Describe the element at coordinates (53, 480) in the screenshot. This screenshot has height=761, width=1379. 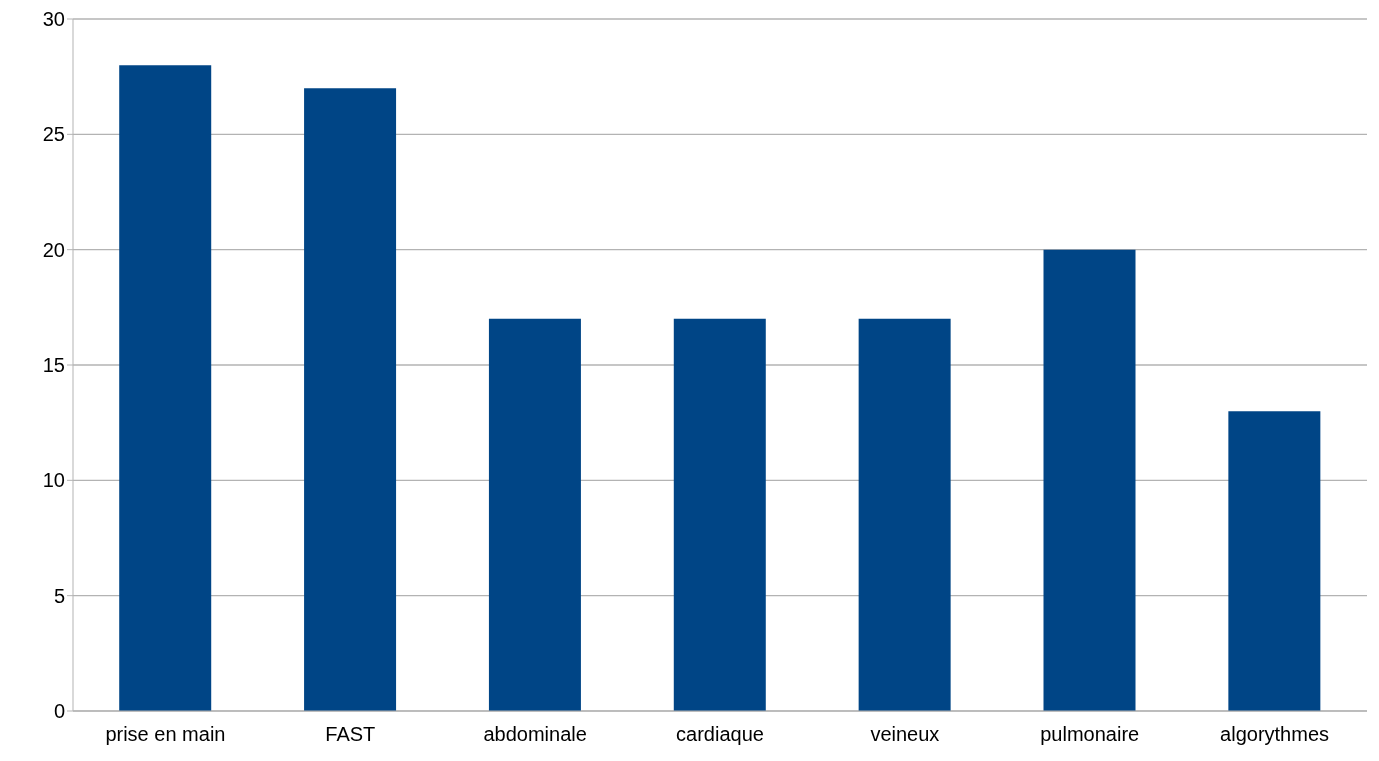
I see `y-tick-label: 10` at that location.